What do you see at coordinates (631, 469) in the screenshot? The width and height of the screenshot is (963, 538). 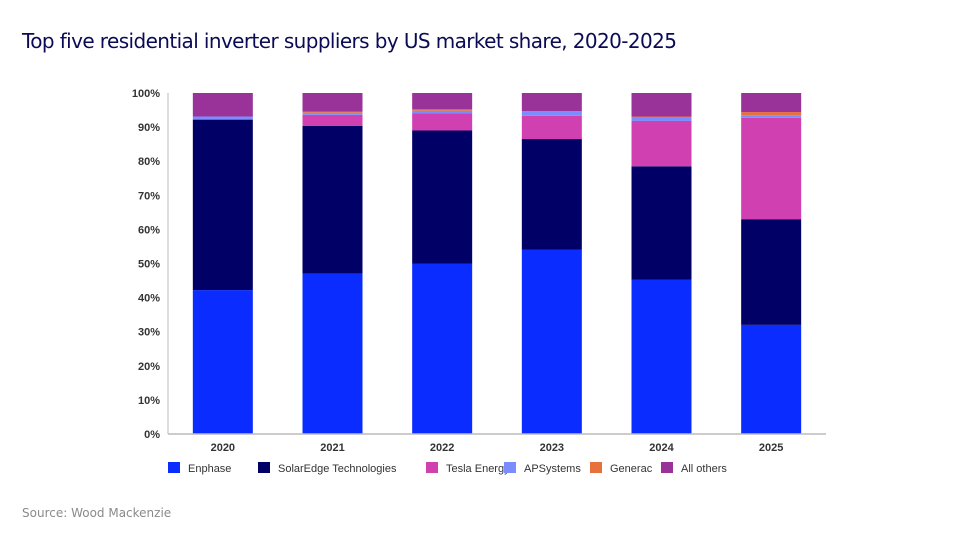 I see `legend-label: Generac` at bounding box center [631, 469].